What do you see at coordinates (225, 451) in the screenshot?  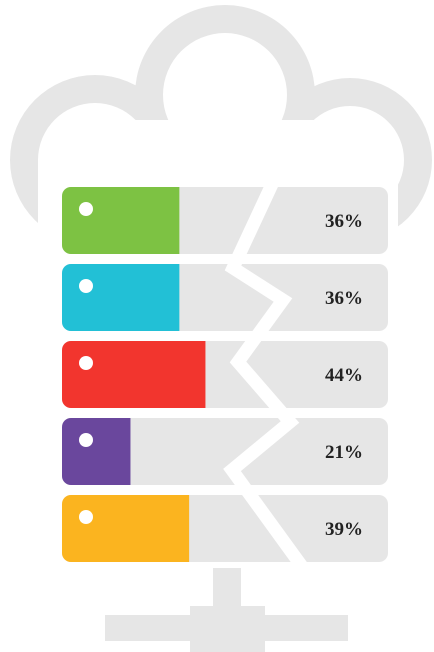 I see `bar-track` at bounding box center [225, 451].